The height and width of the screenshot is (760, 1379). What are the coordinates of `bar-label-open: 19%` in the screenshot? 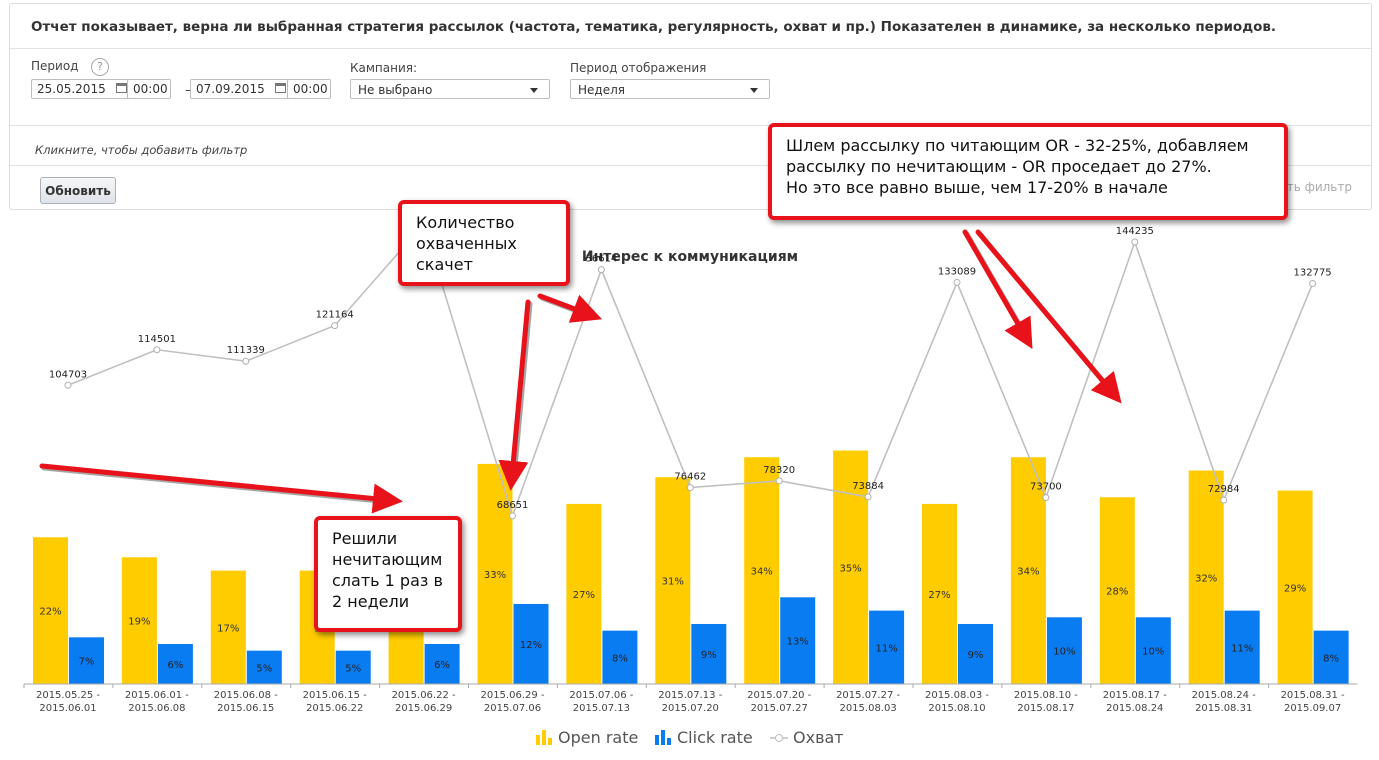 It's located at (139, 622).